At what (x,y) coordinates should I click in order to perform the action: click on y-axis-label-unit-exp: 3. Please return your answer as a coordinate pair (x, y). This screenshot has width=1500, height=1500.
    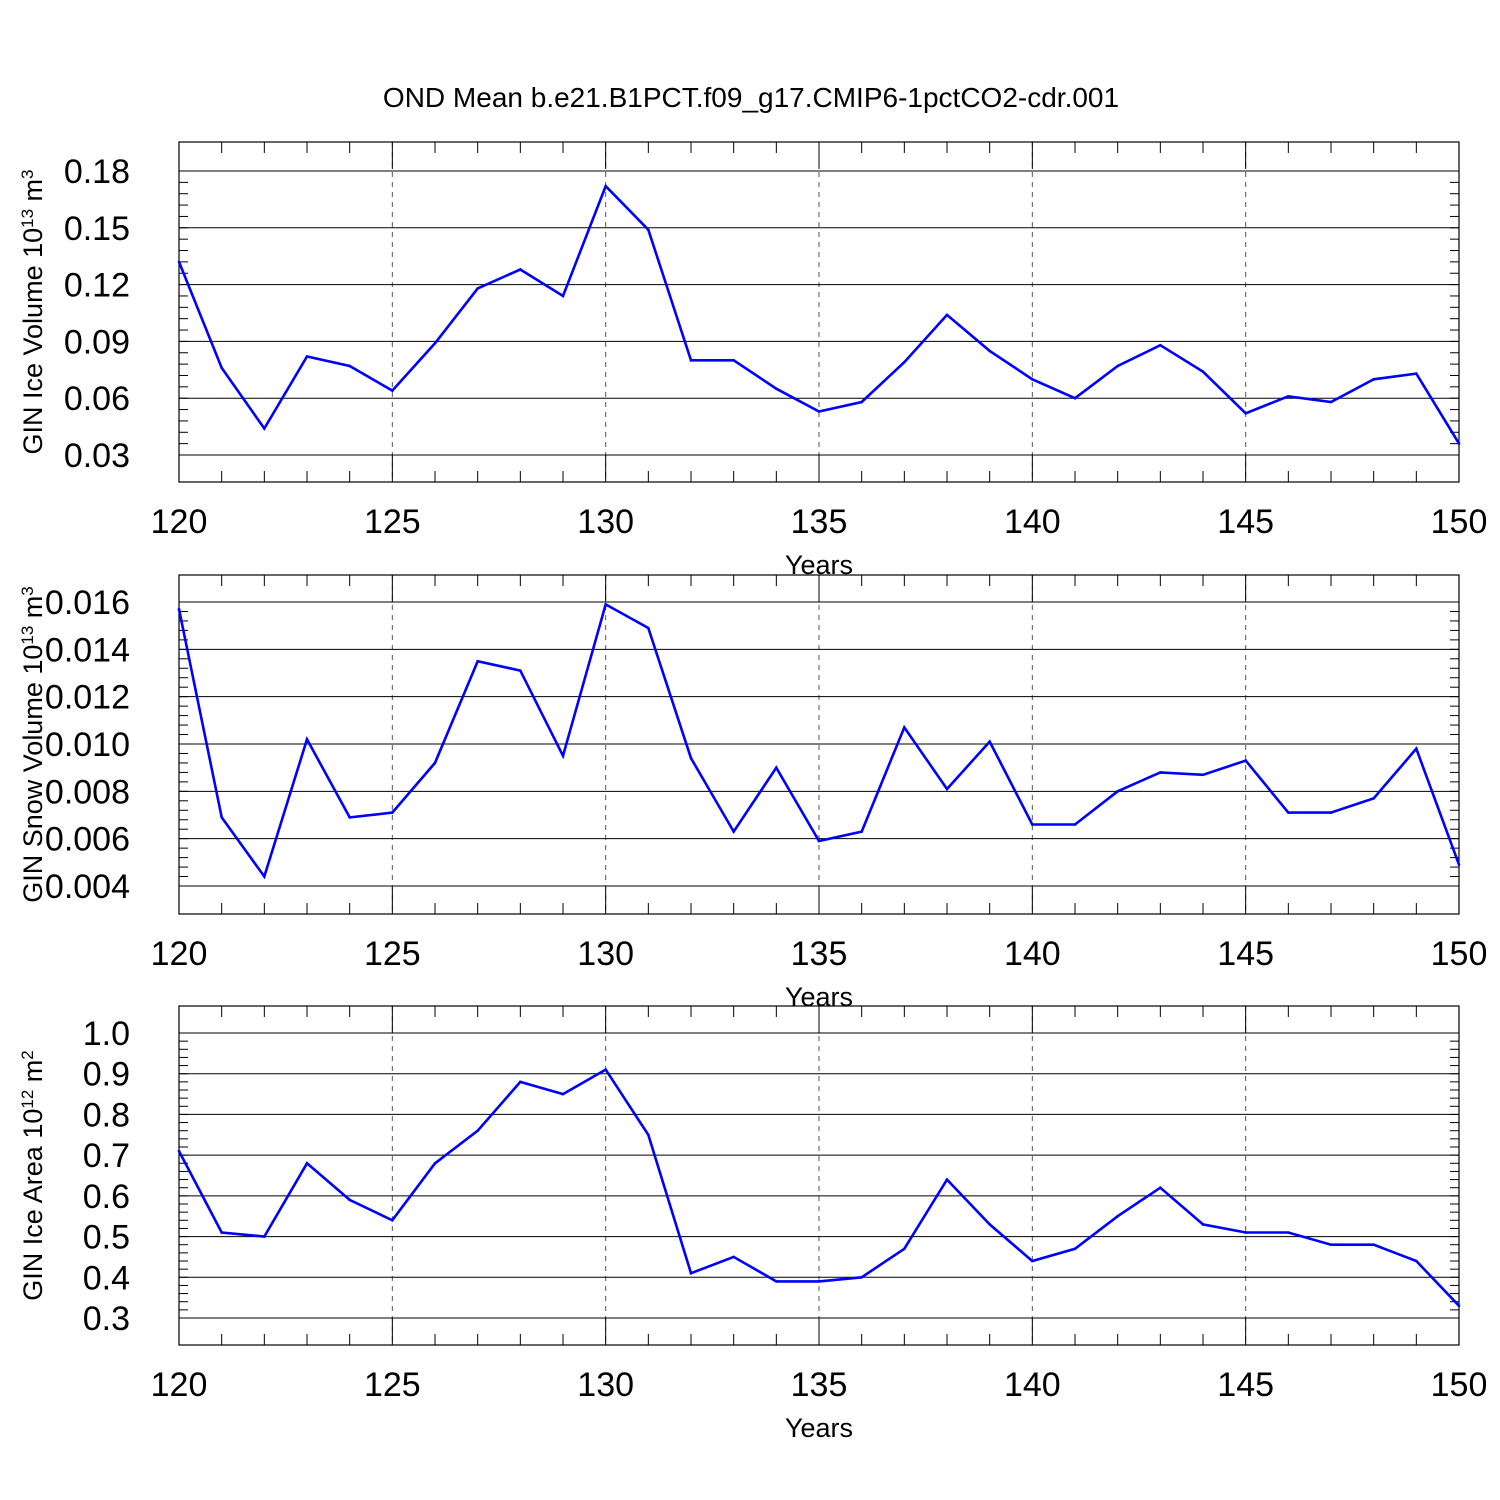
    Looking at the image, I should click on (27, 173).